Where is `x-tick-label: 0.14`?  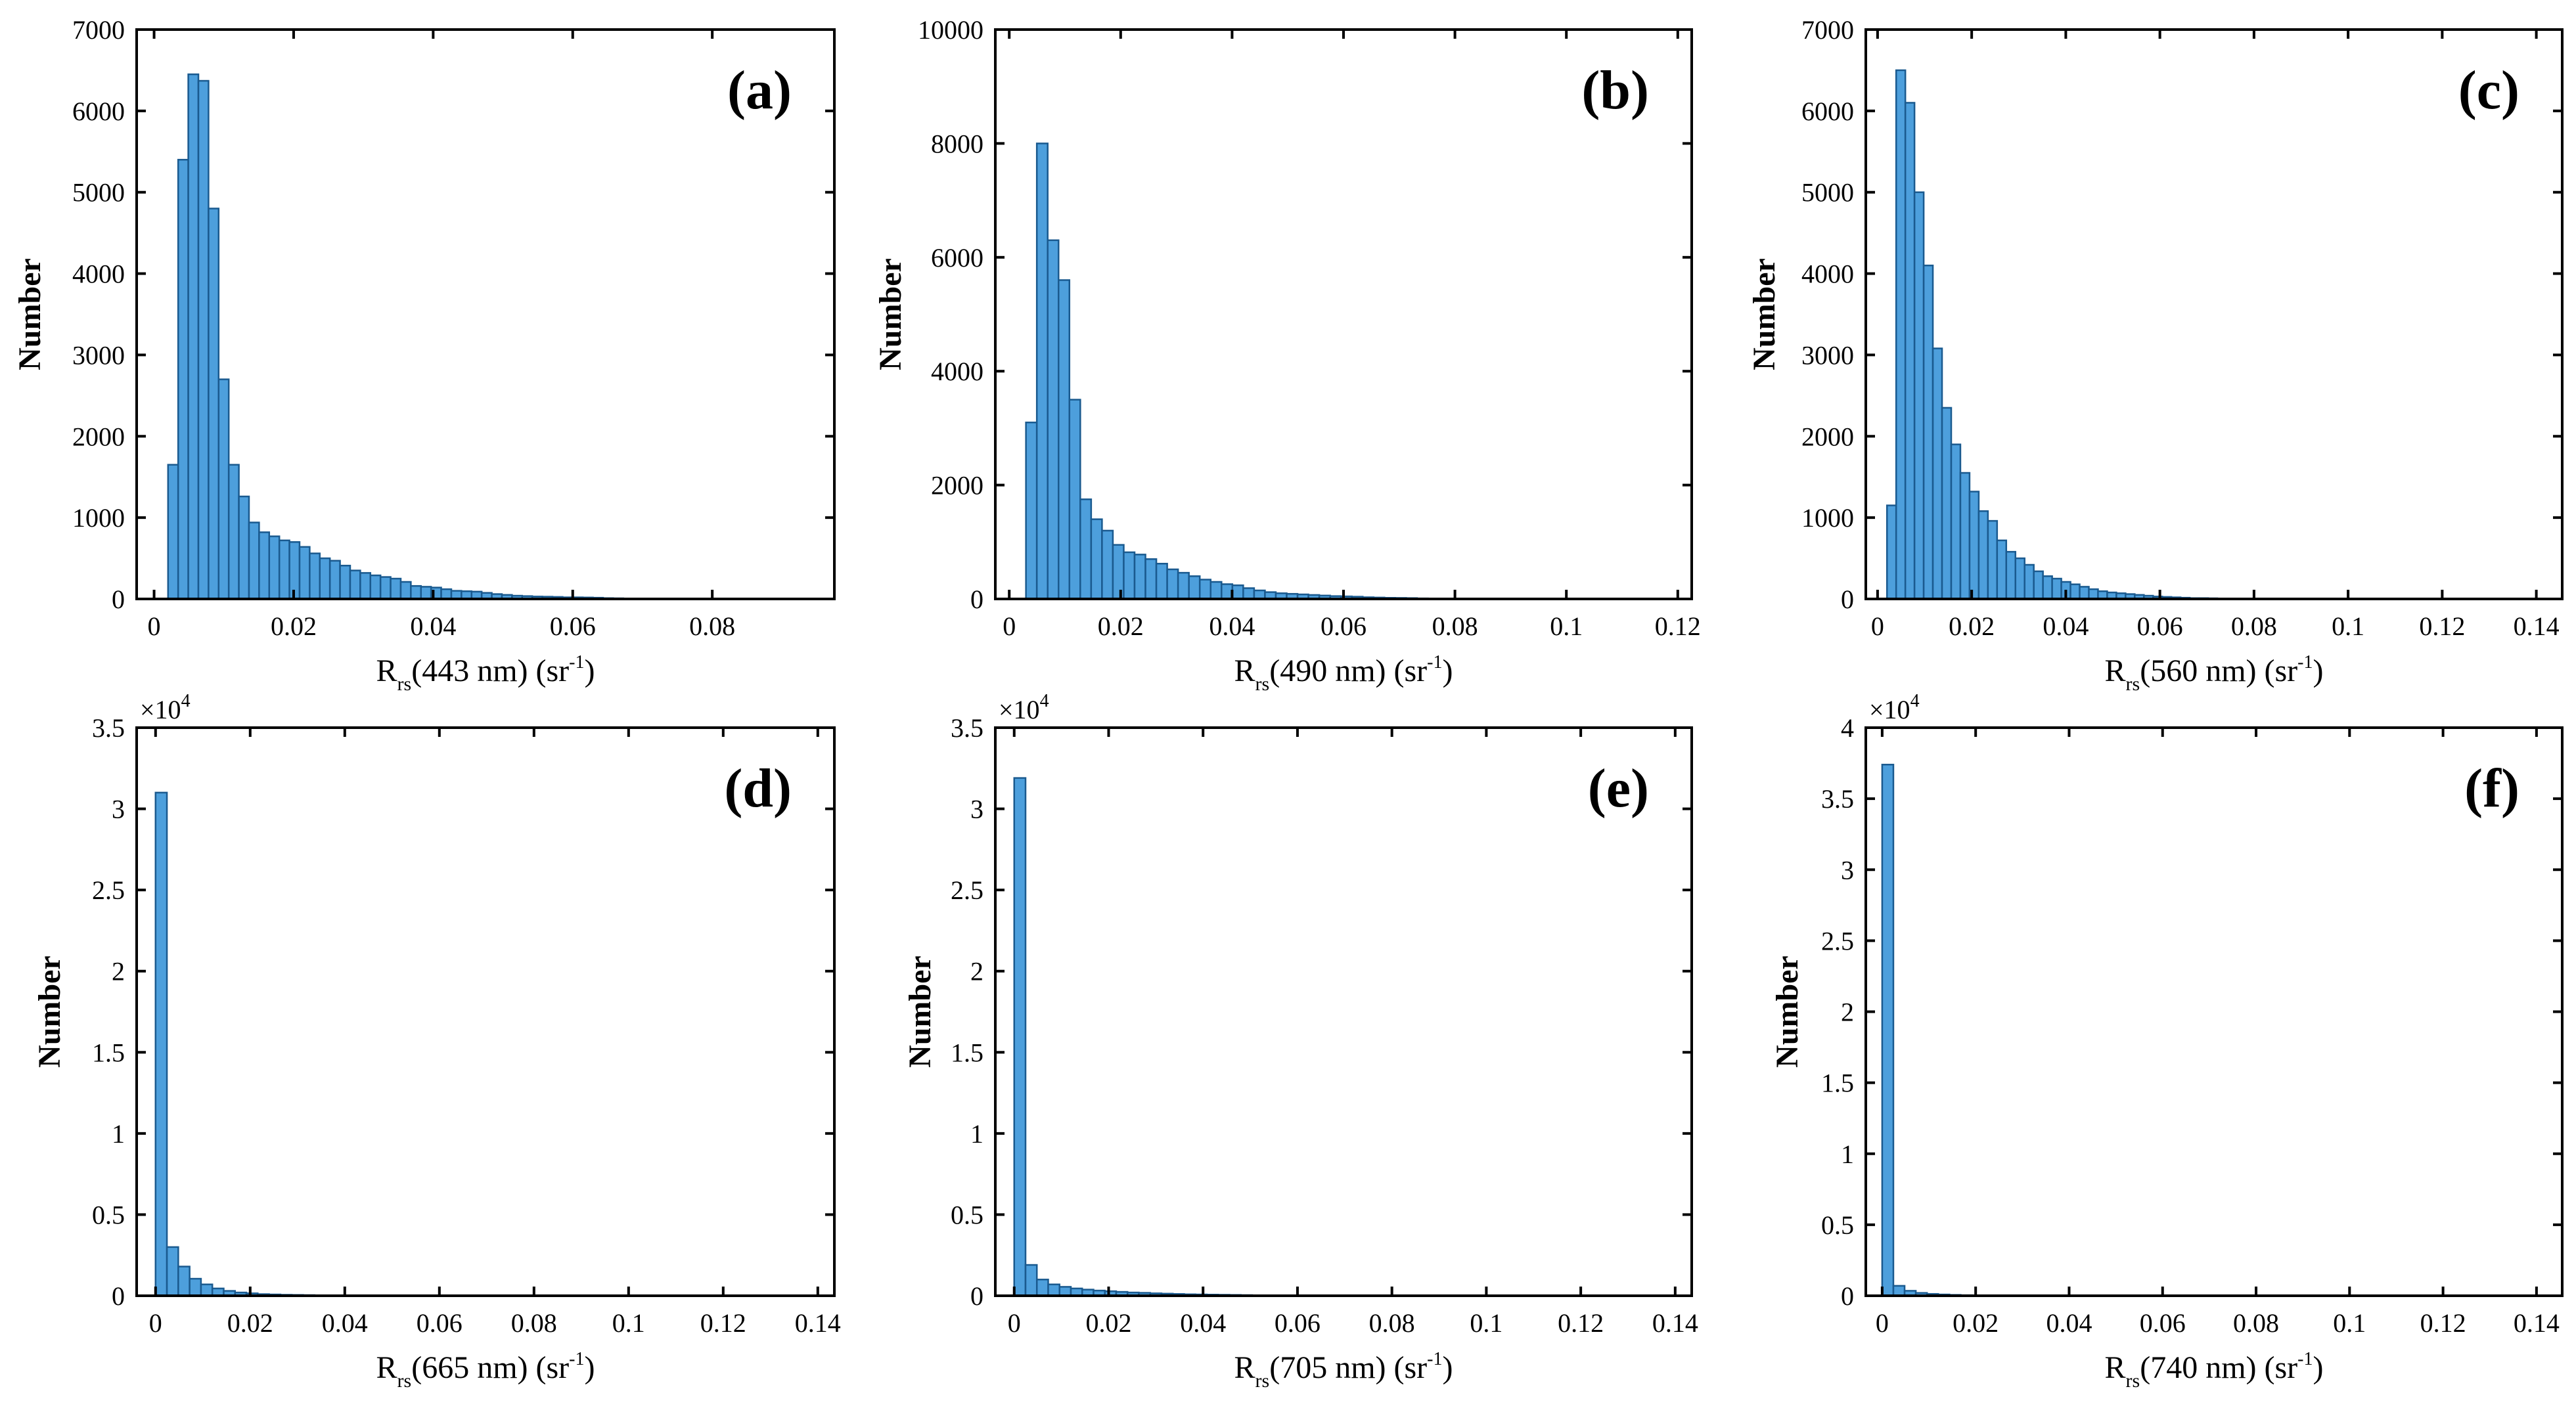
x-tick-label: 0.14 is located at coordinates (818, 1323).